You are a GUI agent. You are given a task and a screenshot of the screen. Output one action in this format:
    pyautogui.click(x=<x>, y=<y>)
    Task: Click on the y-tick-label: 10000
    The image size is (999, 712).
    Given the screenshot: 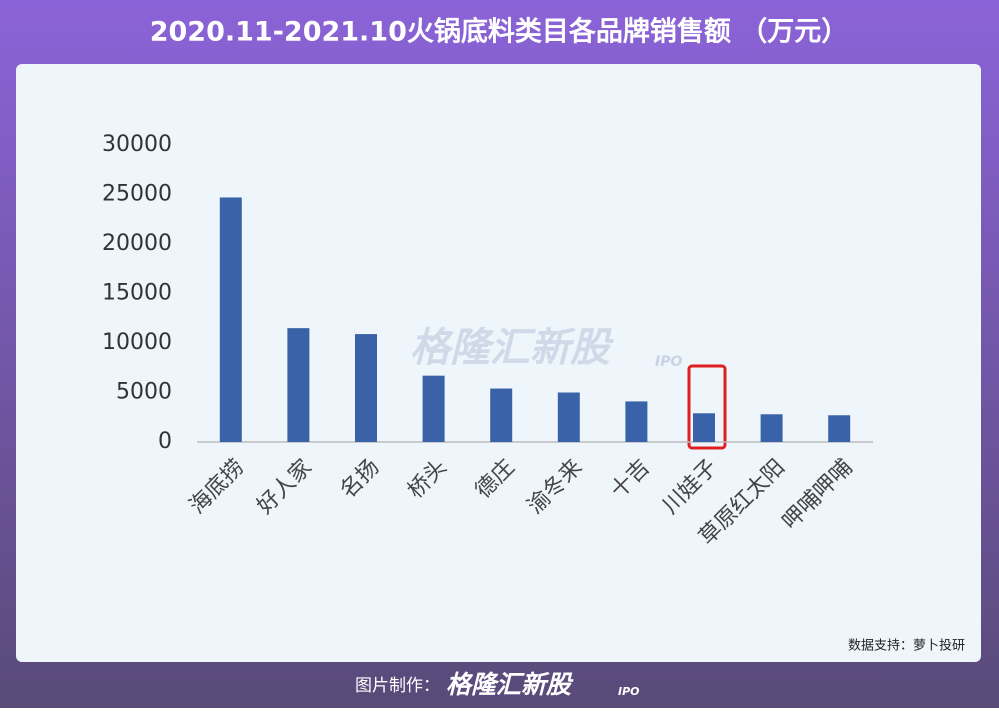 What is the action you would take?
    pyautogui.click(x=137, y=342)
    